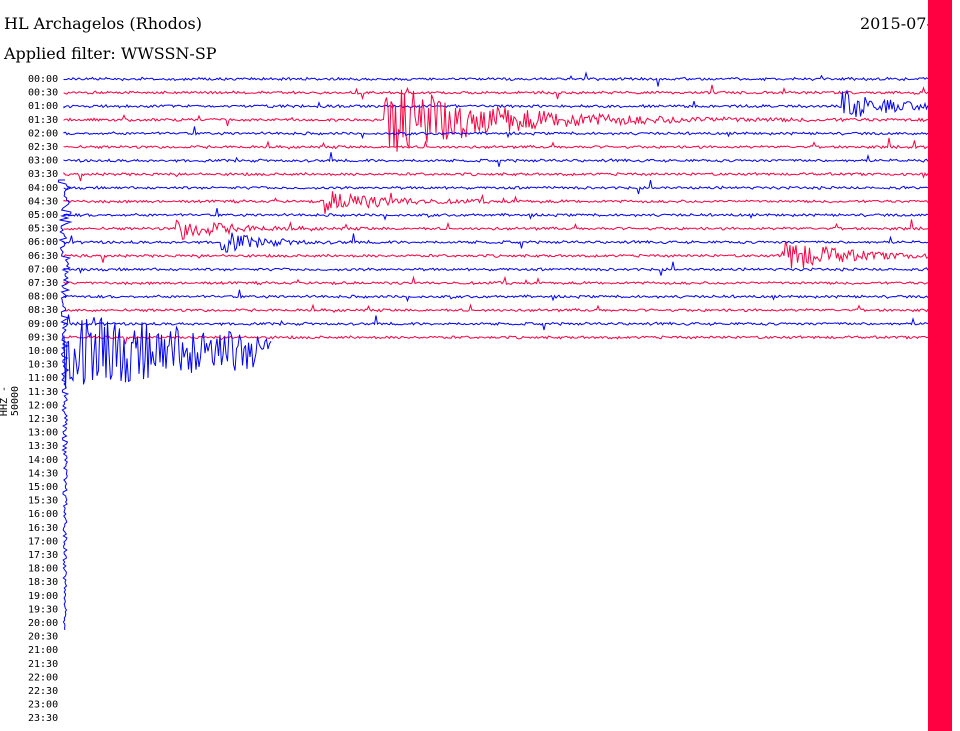 This screenshot has width=960, height=731. What do you see at coordinates (43, 269) in the screenshot?
I see `time-tick-label: 07:00` at bounding box center [43, 269].